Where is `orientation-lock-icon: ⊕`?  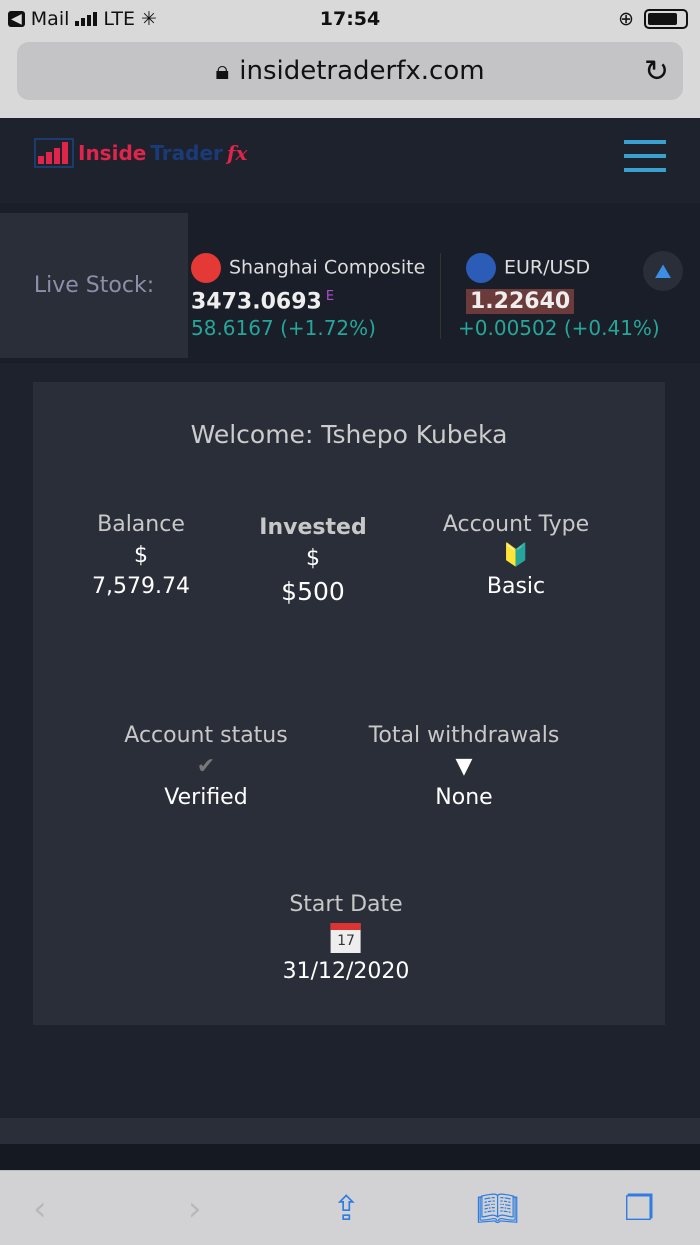
orientation-lock-icon: ⊕ is located at coordinates (626, 19).